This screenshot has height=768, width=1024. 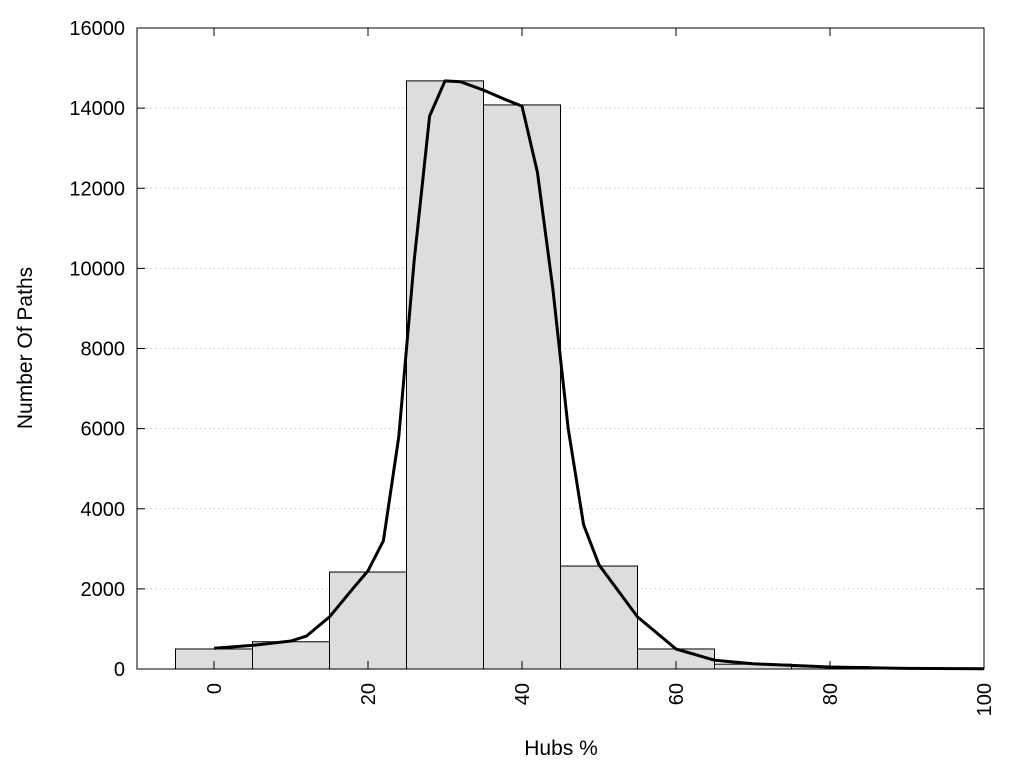 I want to click on x-tick-label: 80, so click(x=831, y=694).